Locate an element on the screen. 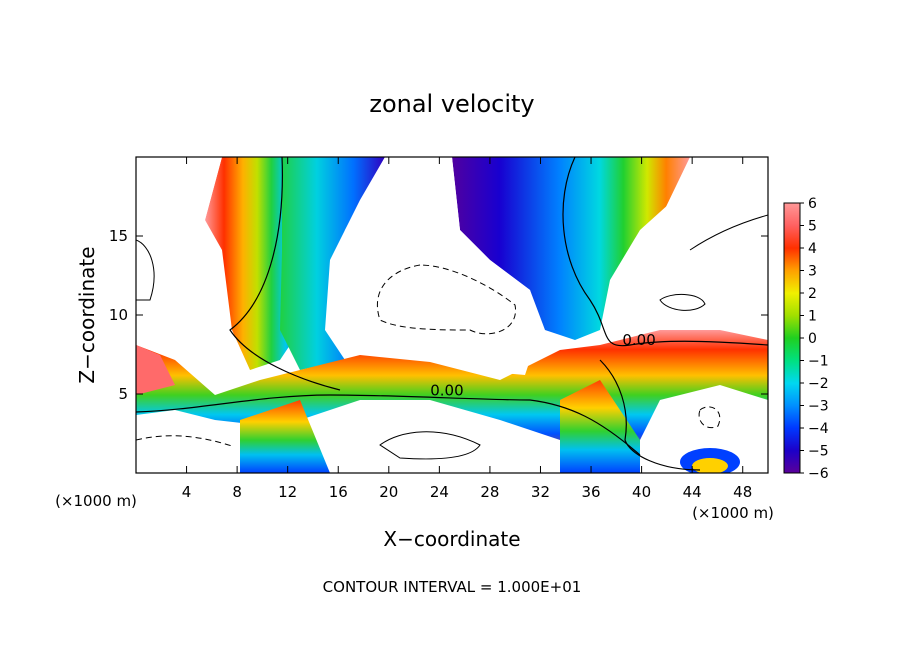 Image resolution: width=904 pixels, height=654 pixels. x-tick-label: 36 is located at coordinates (590, 492).